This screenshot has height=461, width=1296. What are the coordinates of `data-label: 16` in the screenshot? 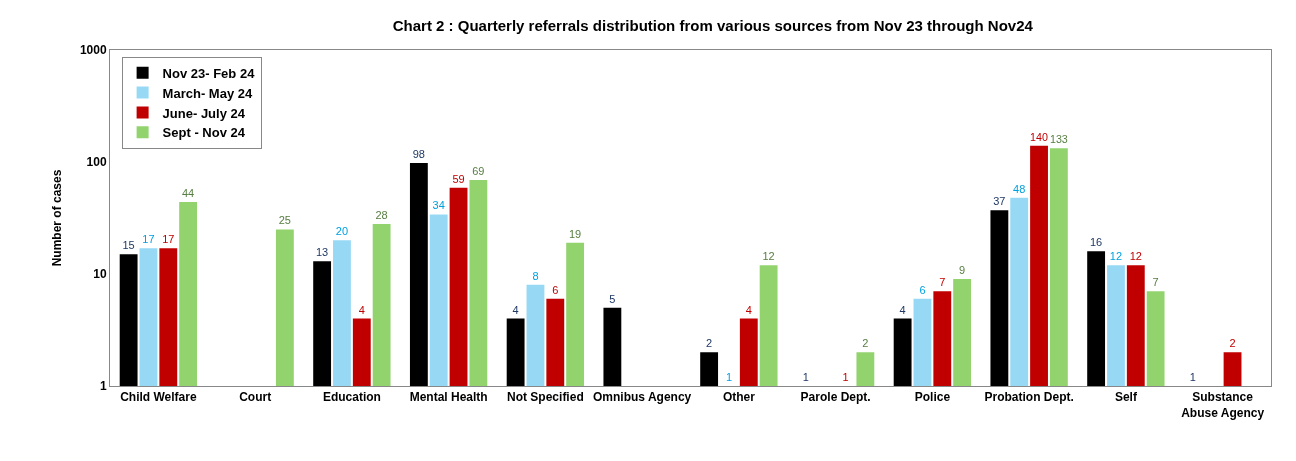 It's located at (1096, 242).